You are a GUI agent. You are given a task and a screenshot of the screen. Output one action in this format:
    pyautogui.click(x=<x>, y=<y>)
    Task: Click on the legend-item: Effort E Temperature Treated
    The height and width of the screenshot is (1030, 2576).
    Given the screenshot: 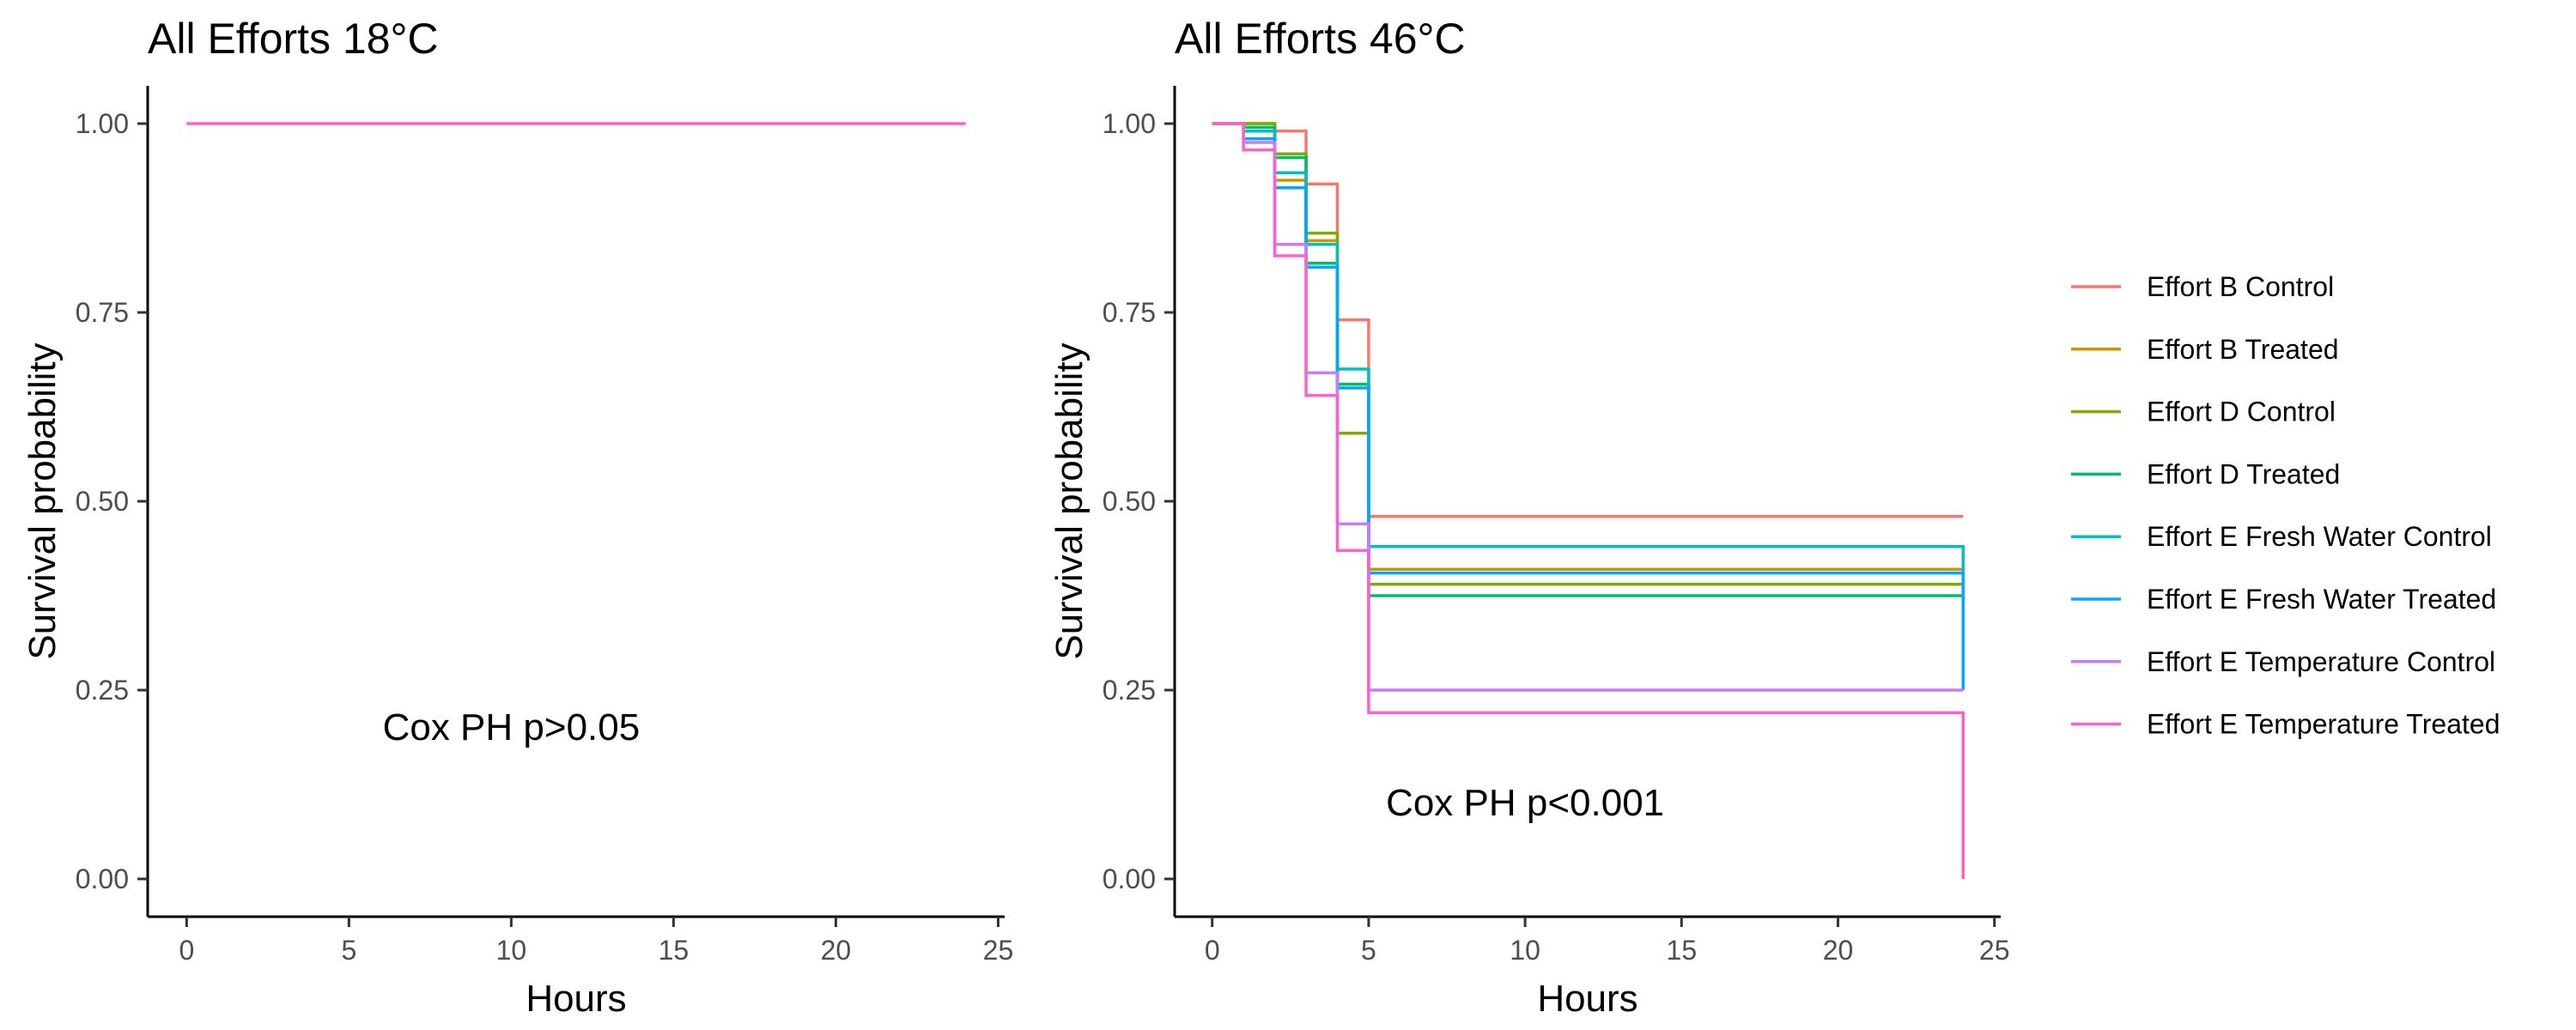 What is the action you would take?
    pyautogui.click(x=2285, y=724)
    